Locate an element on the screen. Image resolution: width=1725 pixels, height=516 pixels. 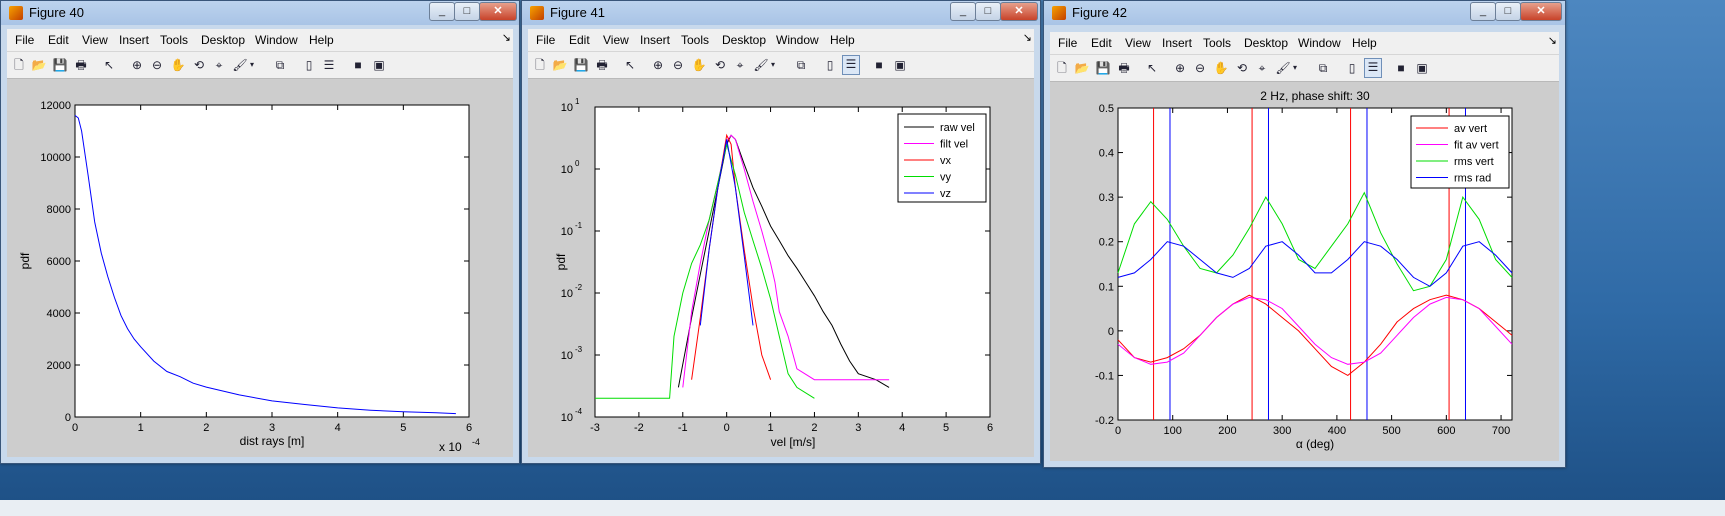
y-tick-label: 10 is located at coordinates (567, 356).